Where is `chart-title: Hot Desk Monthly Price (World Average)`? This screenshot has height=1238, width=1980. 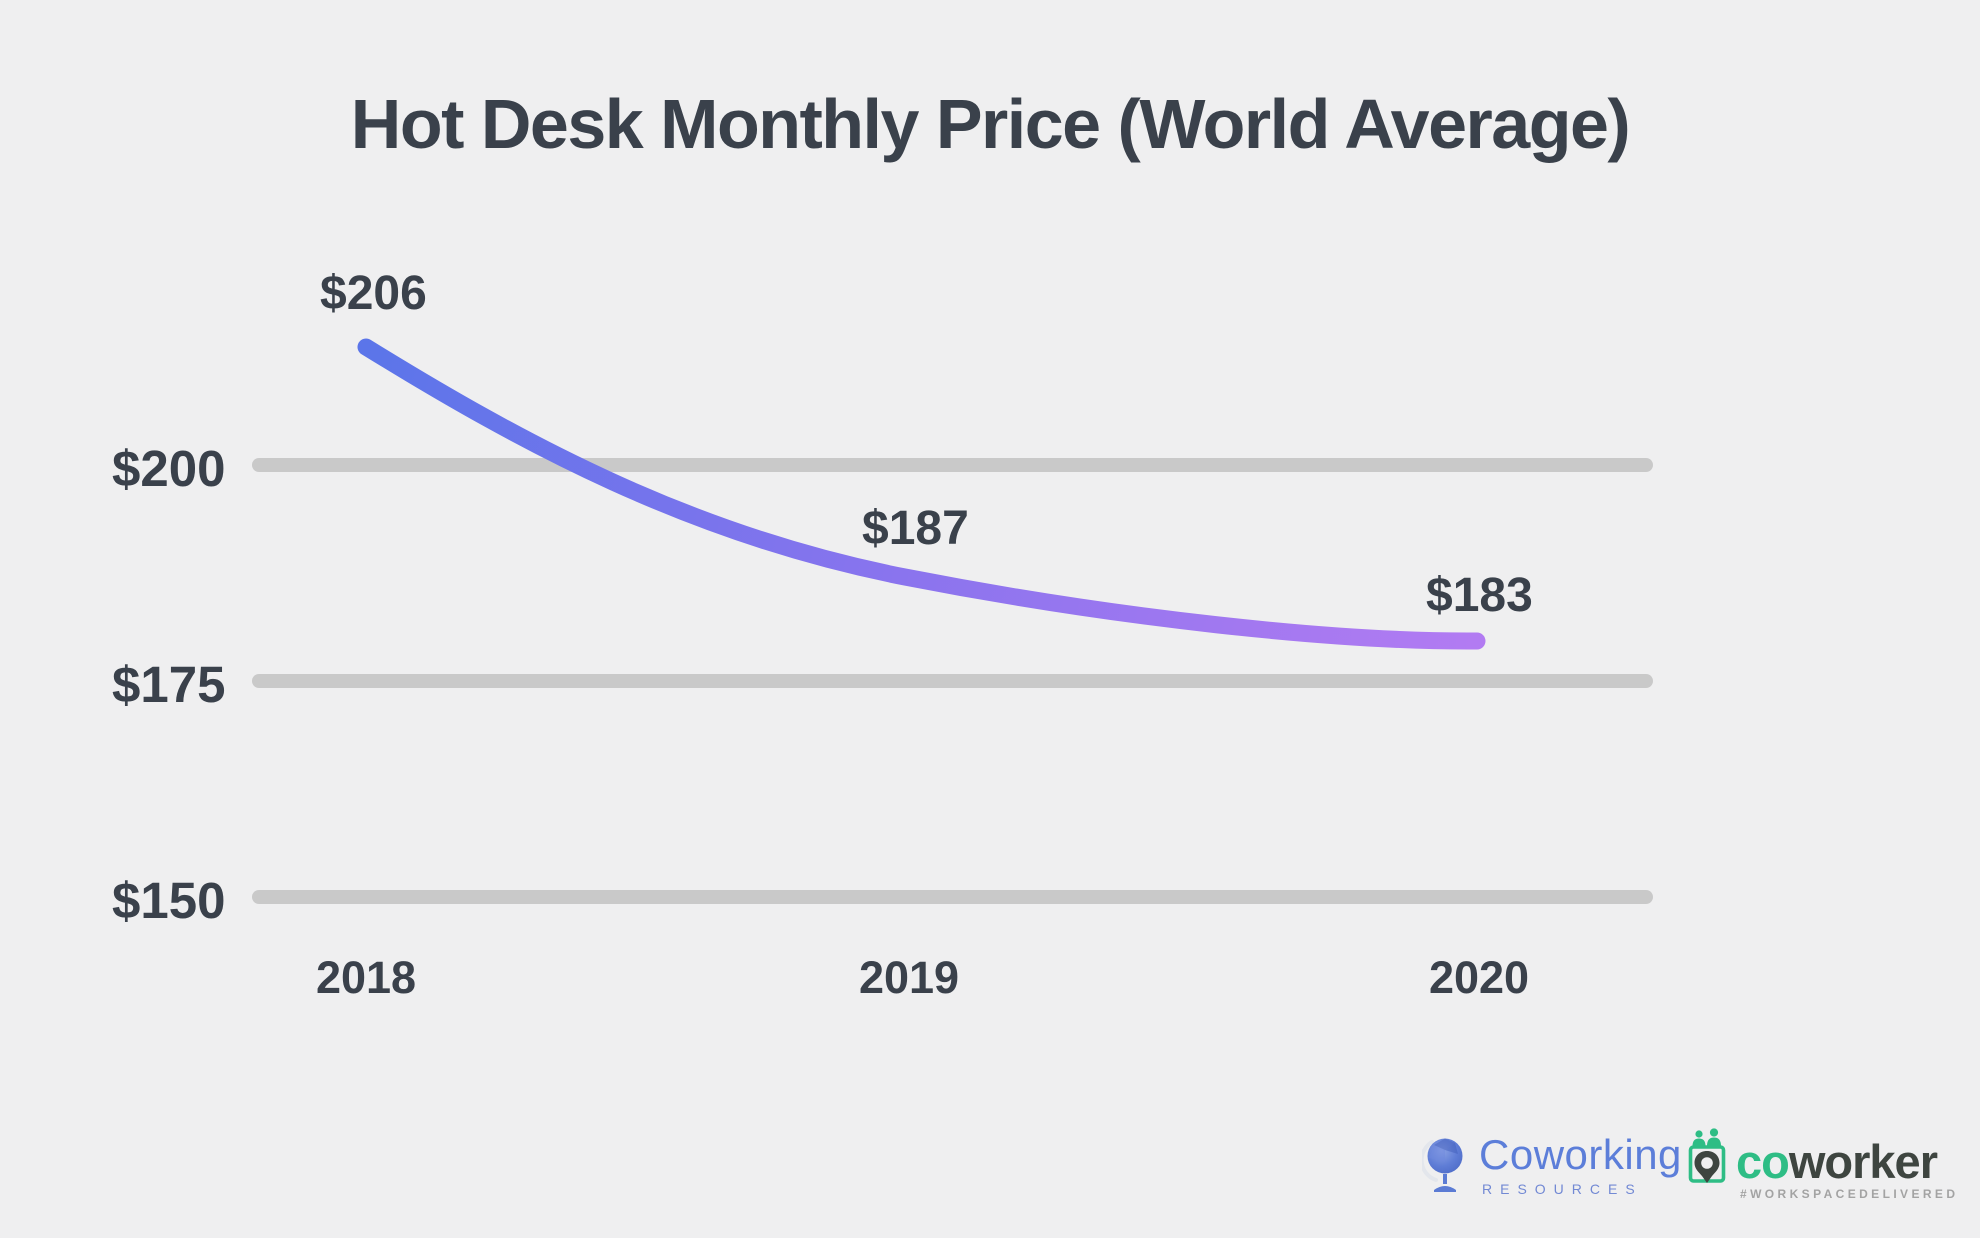
chart-title: Hot Desk Monthly Price (World Average) is located at coordinates (990, 124).